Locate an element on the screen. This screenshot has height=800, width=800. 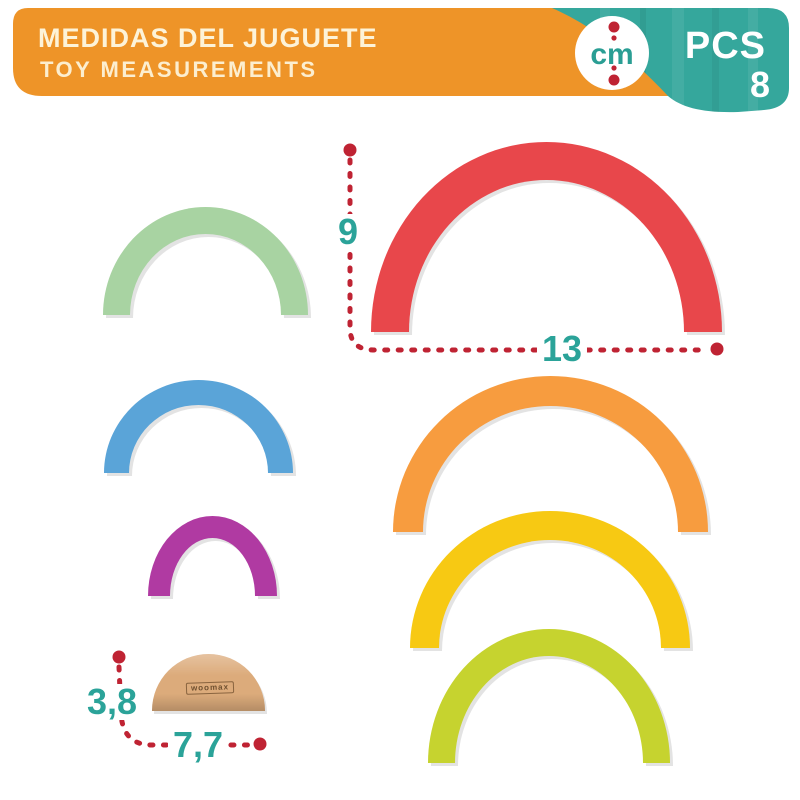
cm-badge-circle is located at coordinates (612, 53).